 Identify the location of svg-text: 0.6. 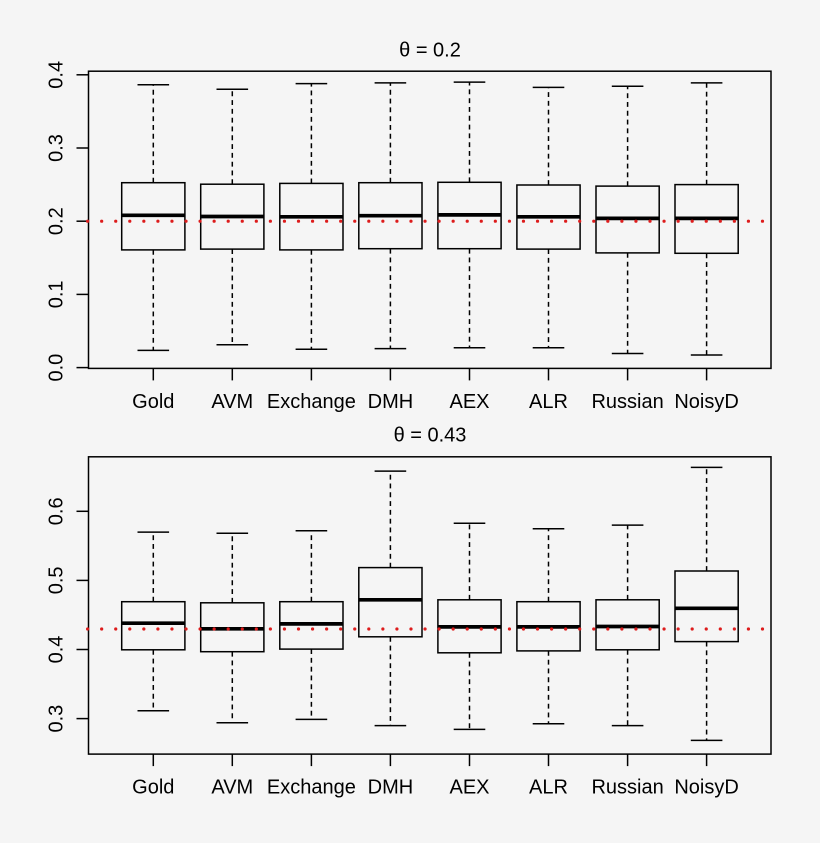
(56, 511).